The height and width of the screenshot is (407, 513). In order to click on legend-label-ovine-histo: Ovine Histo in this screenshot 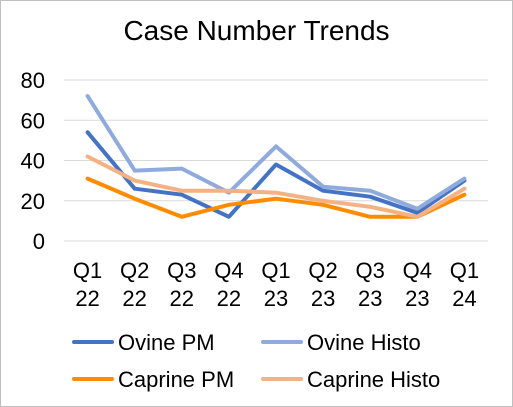, I will do `click(364, 342)`.